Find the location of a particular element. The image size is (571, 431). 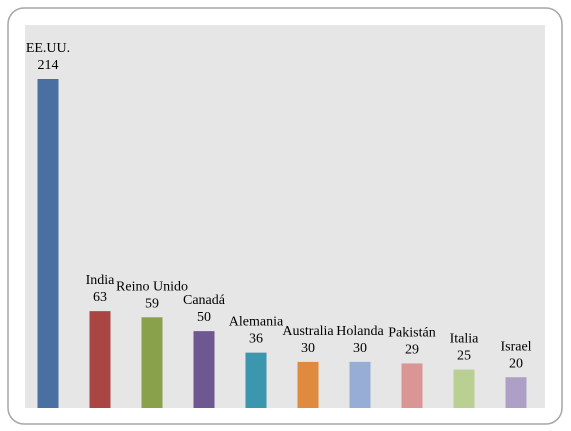

value-label: 20 is located at coordinates (516, 363).